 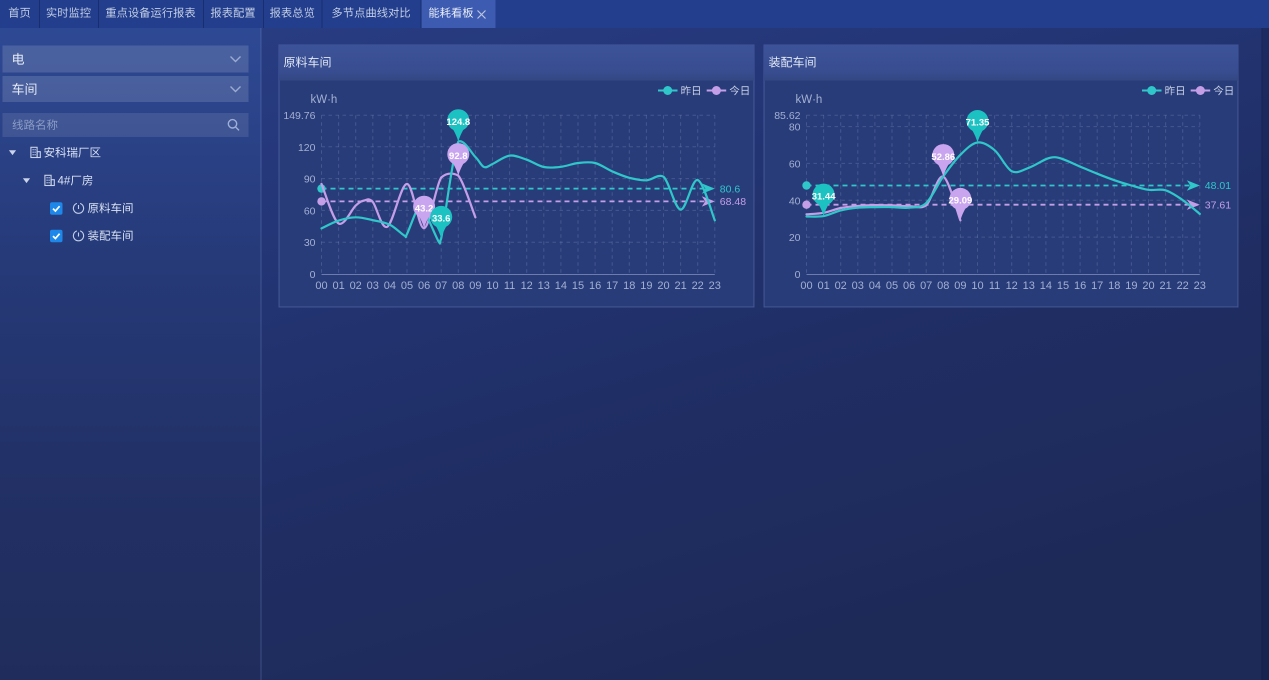 What do you see at coordinates (424, 208) in the screenshot?
I see `svg-text: 43.2` at bounding box center [424, 208].